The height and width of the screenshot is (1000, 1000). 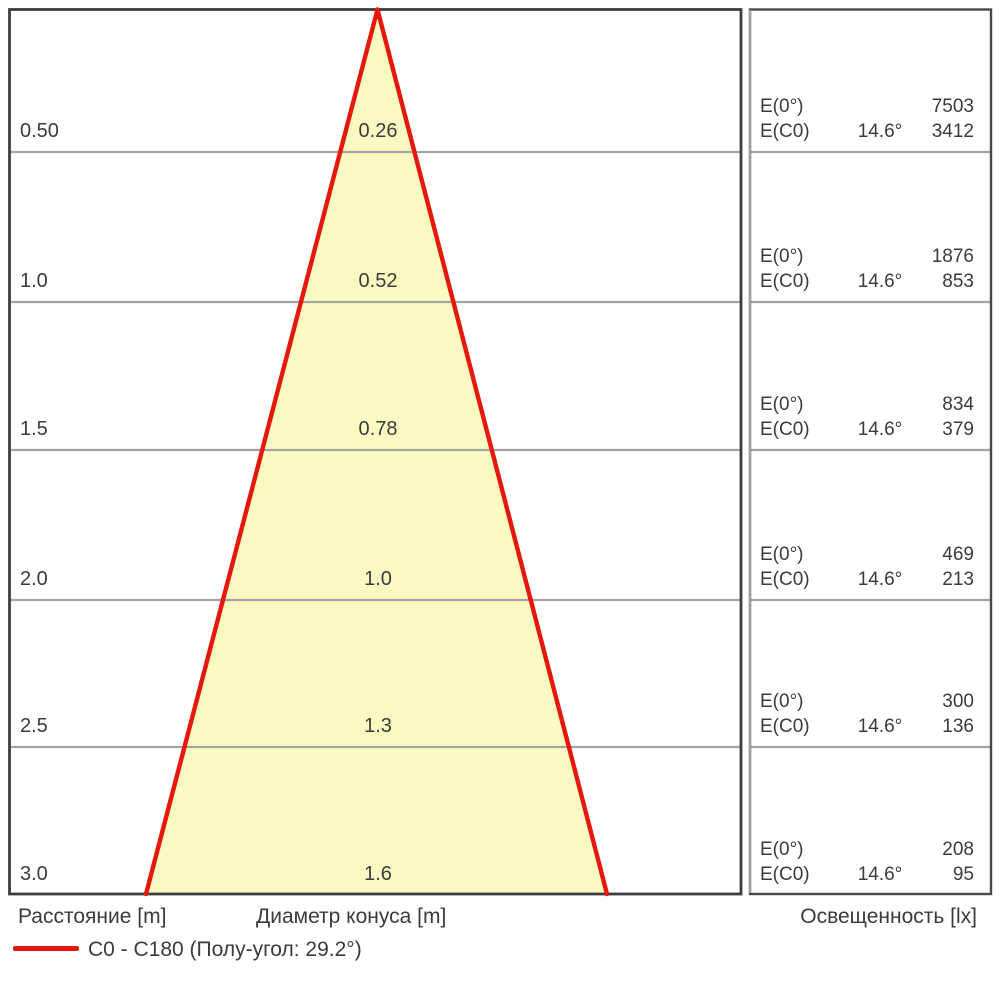 I want to click on ec0-value: 853, so click(x=958, y=281).